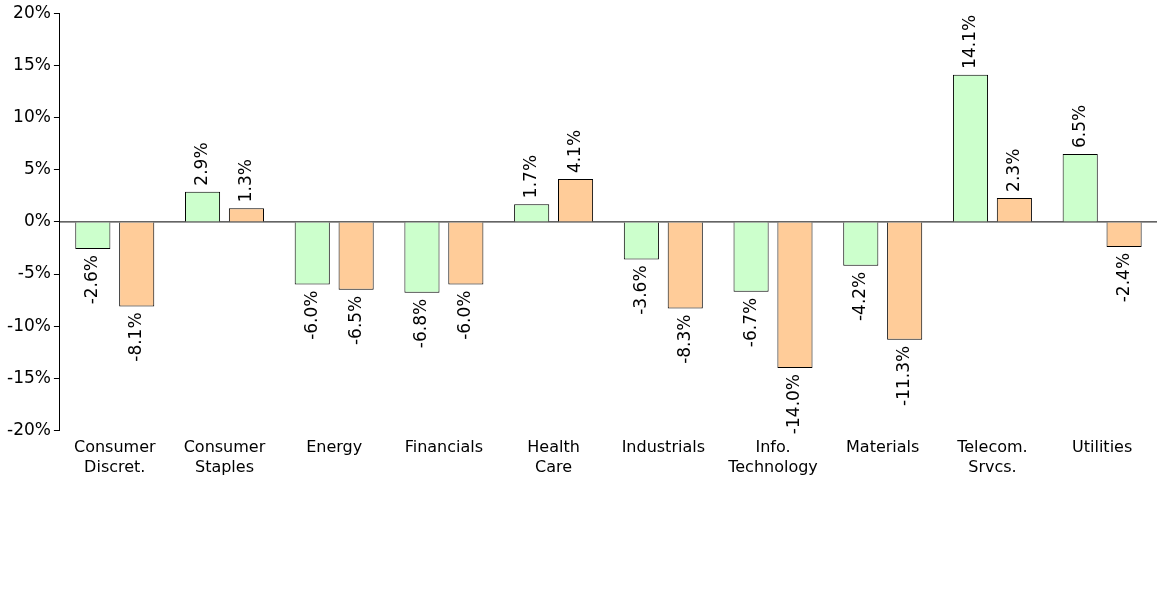  What do you see at coordinates (91, 280) in the screenshot?
I see `data-label: -2.6%` at bounding box center [91, 280].